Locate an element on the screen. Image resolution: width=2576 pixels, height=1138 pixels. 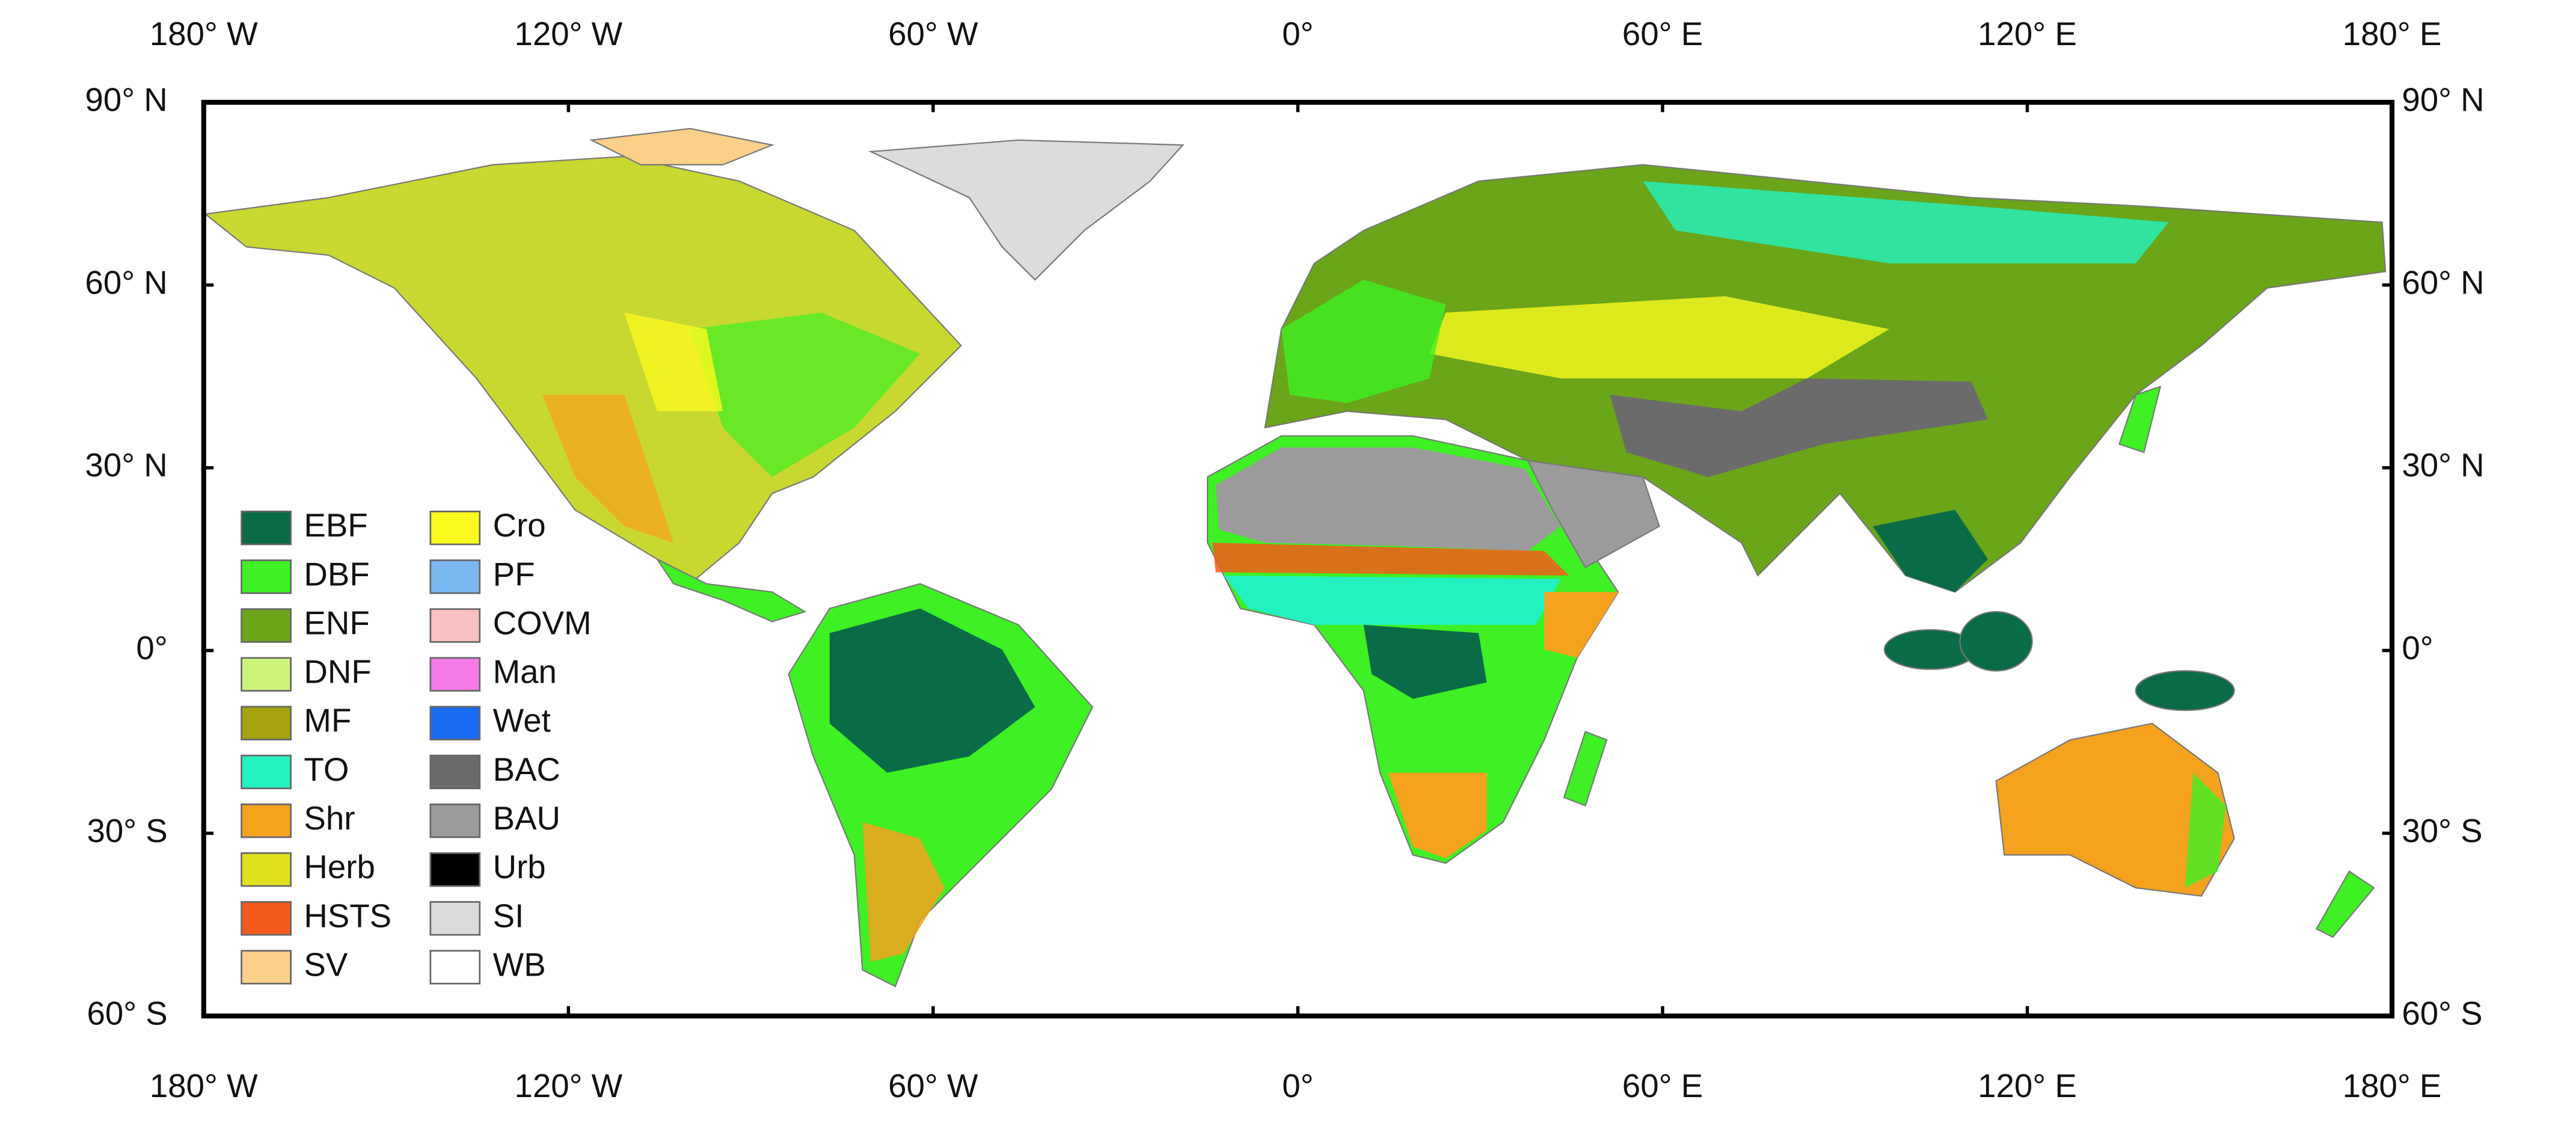
na-forest is located at coordinates (805, 394).